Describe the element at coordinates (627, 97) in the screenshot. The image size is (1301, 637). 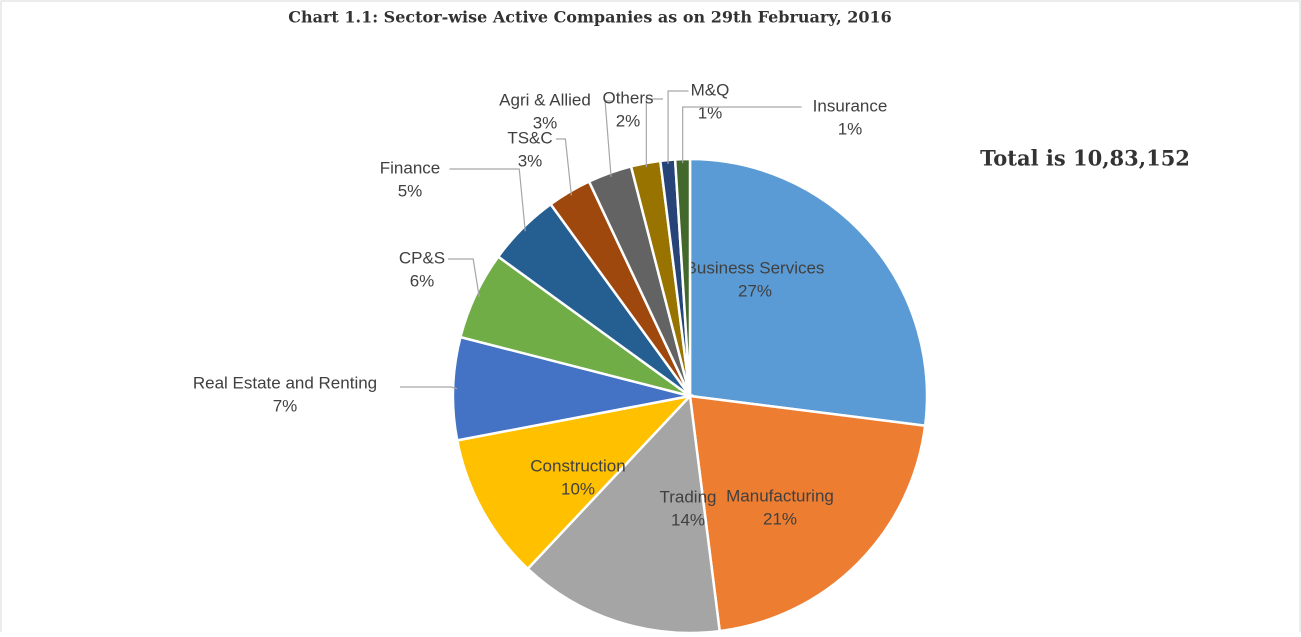
I see `slice-label: Others` at that location.